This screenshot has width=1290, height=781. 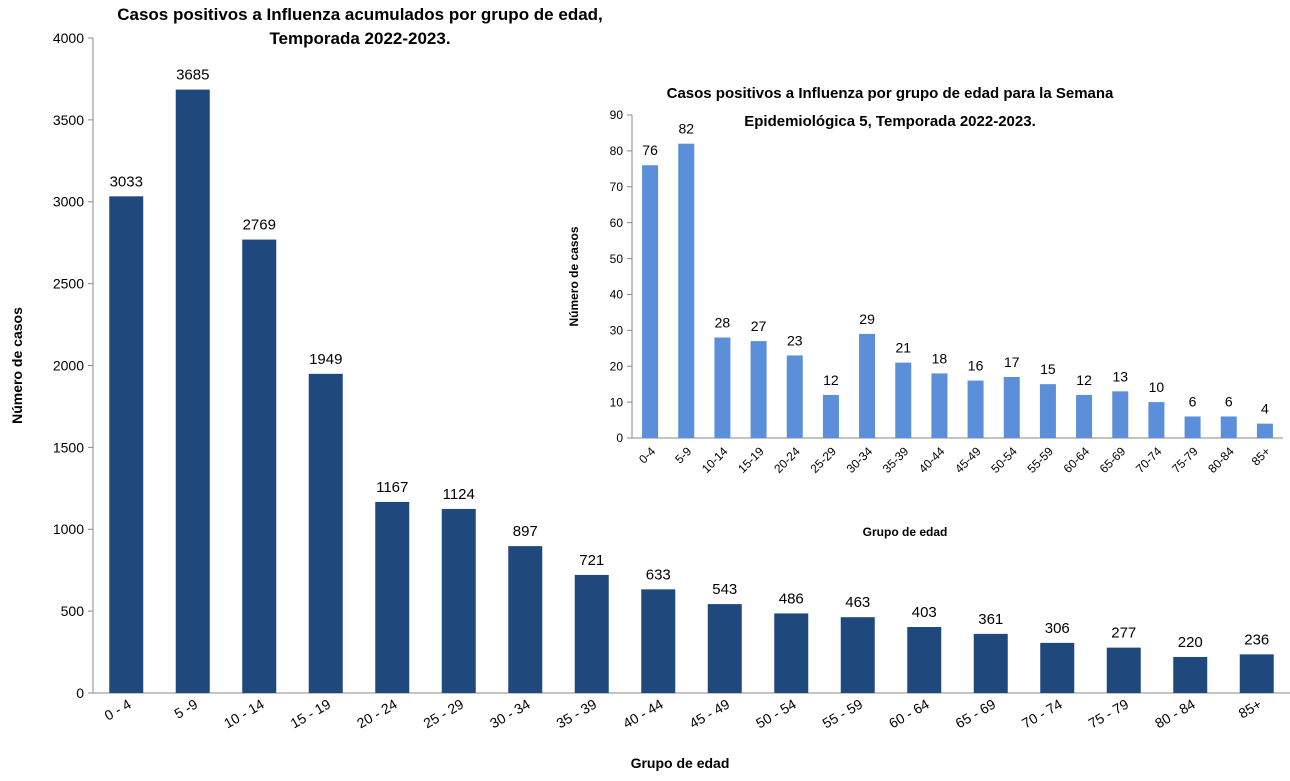 What do you see at coordinates (1057, 628) in the screenshot?
I see `data-label: 306` at bounding box center [1057, 628].